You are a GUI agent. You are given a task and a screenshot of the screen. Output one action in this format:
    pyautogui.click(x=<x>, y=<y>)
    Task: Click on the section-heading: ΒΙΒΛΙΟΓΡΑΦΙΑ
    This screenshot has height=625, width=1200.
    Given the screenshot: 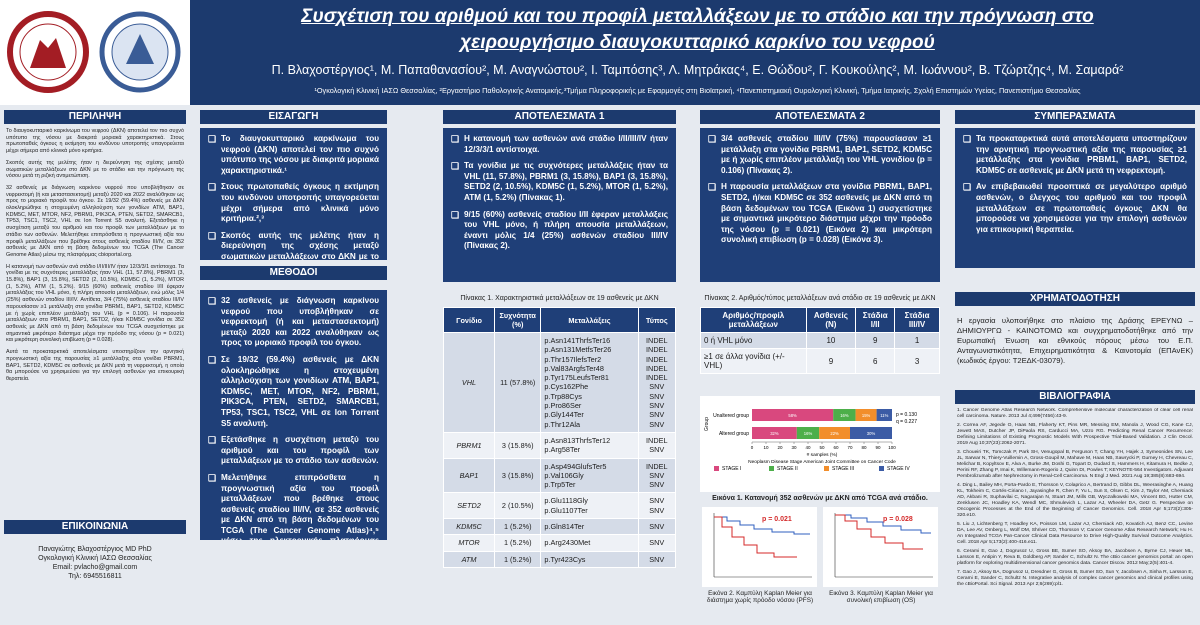 What is the action you would take?
    pyautogui.click(x=1075, y=397)
    